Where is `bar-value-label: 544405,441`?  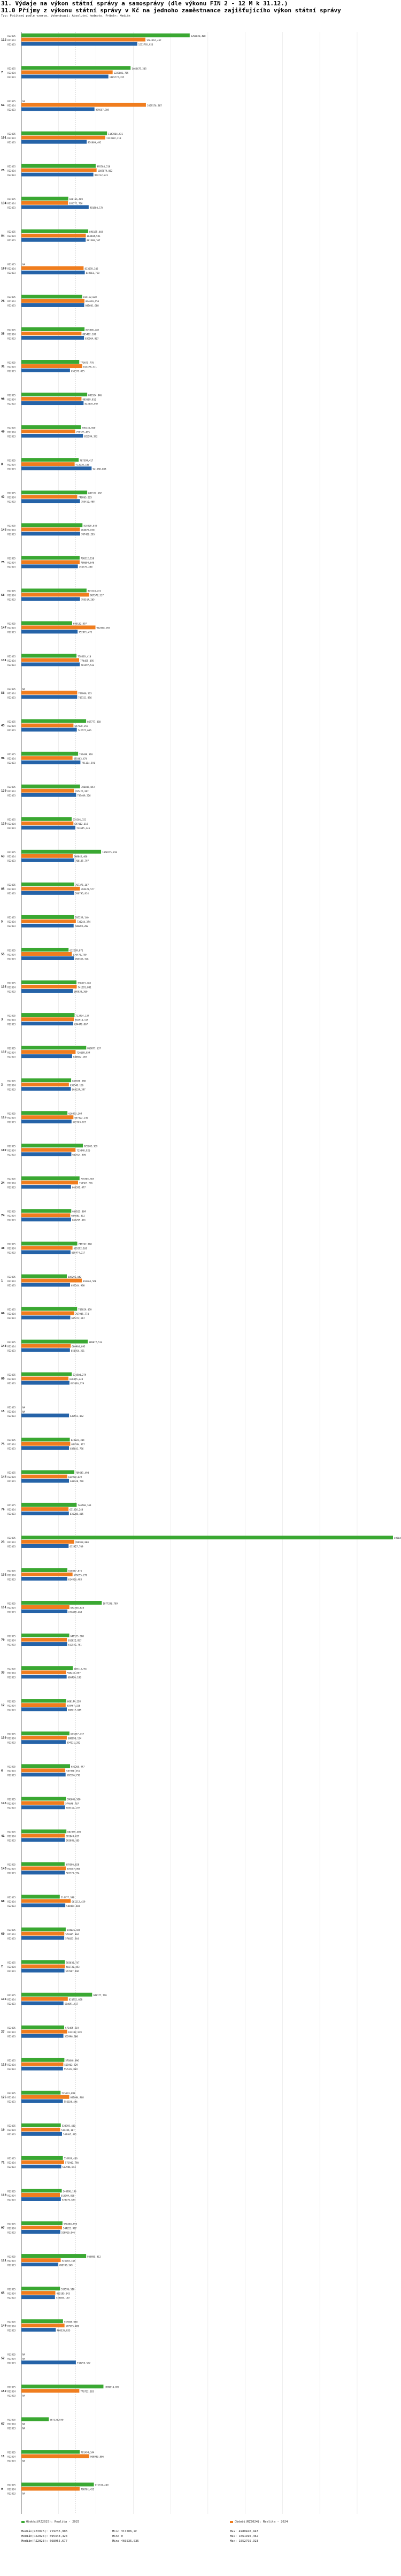
bar-value-label: 544405,441 is located at coordinates (70, 2134).